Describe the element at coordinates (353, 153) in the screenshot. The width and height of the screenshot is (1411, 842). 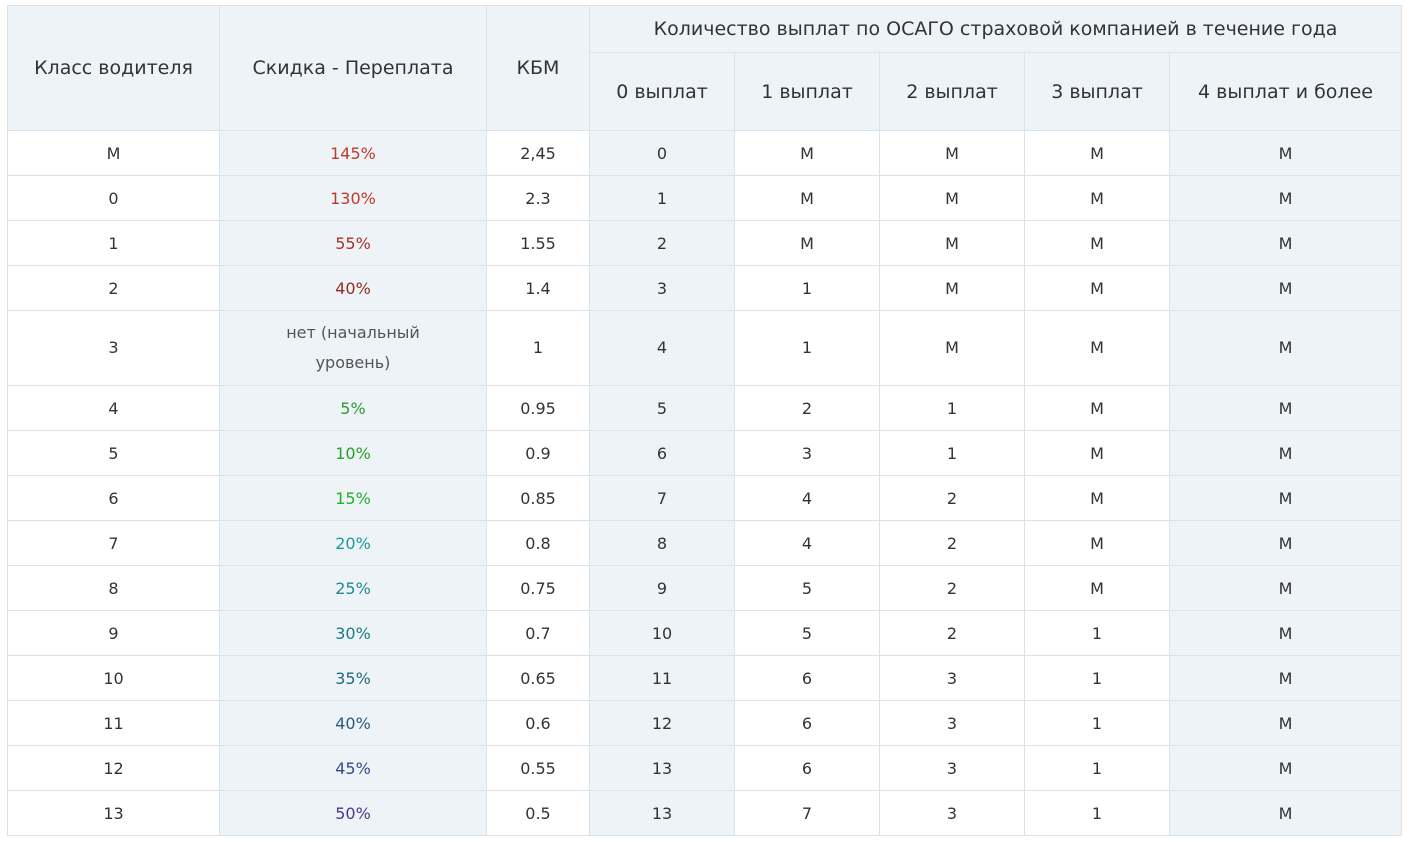
I see `cell-discount: 145%` at that location.